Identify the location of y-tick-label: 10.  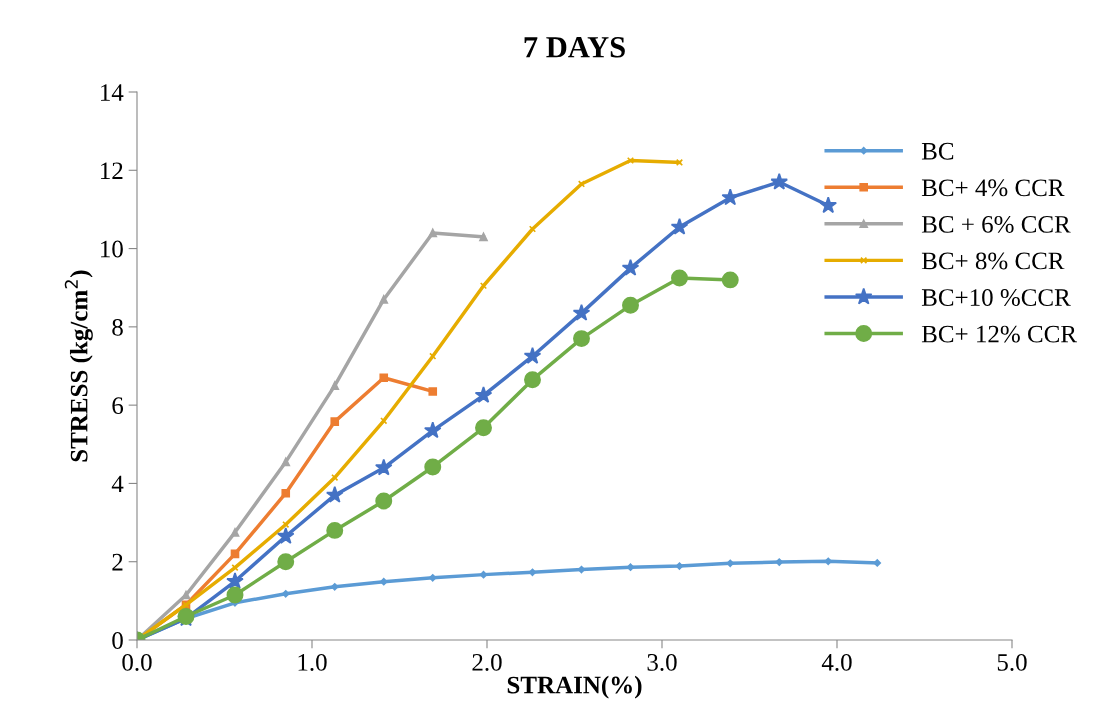
(112, 249).